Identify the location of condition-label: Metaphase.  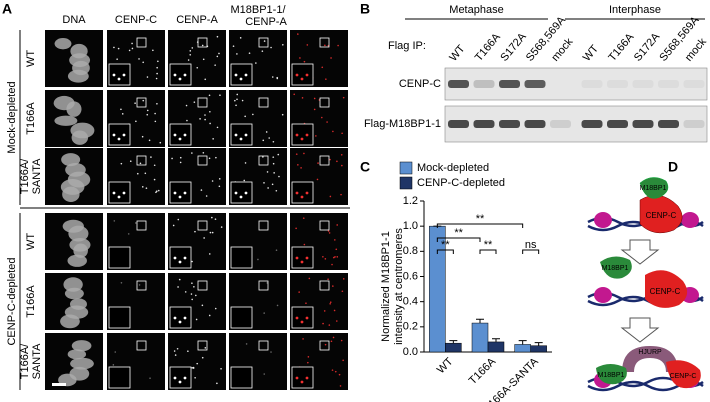
(476, 10).